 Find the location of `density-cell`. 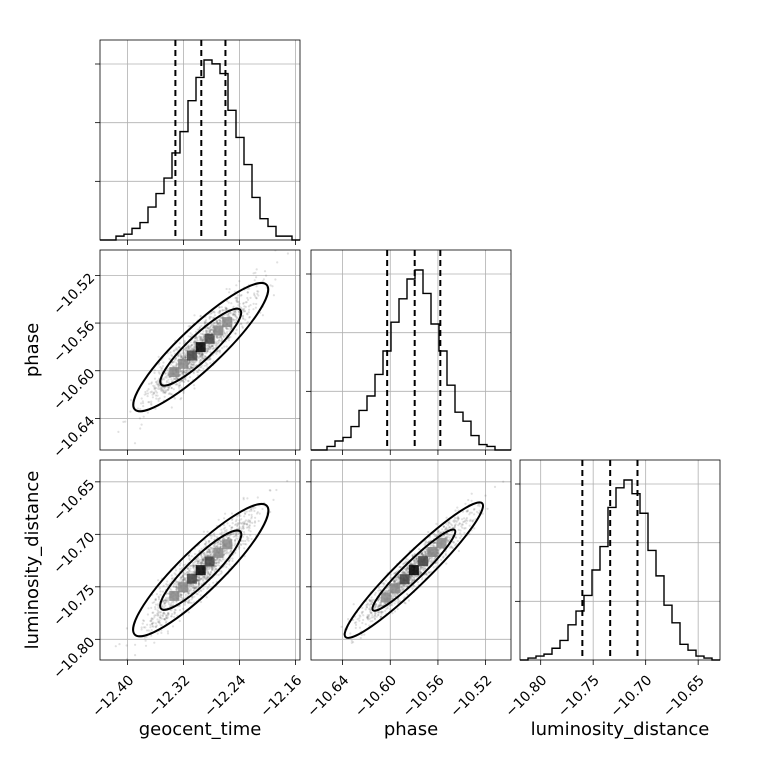

density-cell is located at coordinates (441, 542).